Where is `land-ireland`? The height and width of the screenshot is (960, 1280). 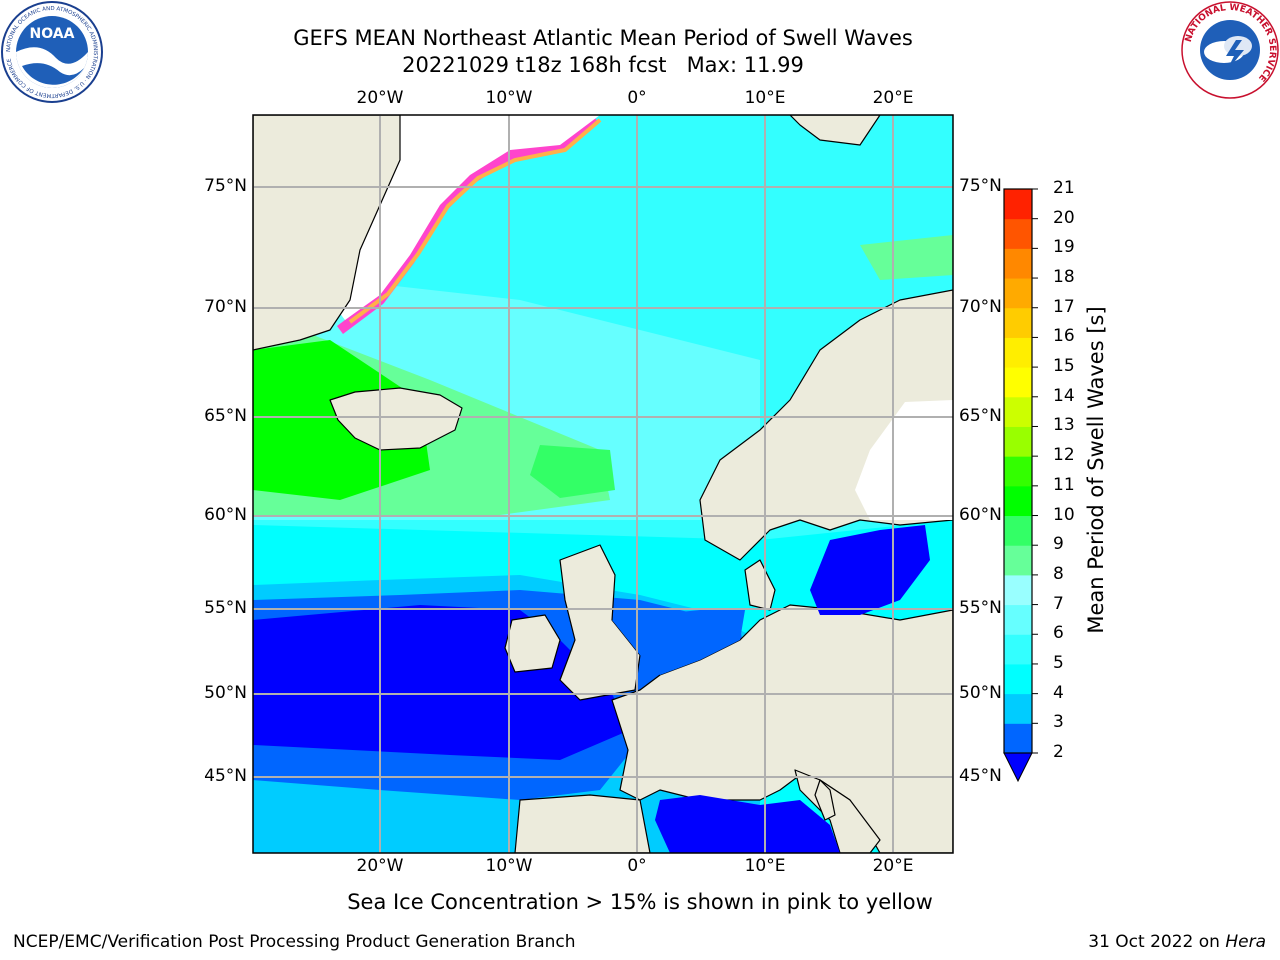 land-ireland is located at coordinates (532, 643).